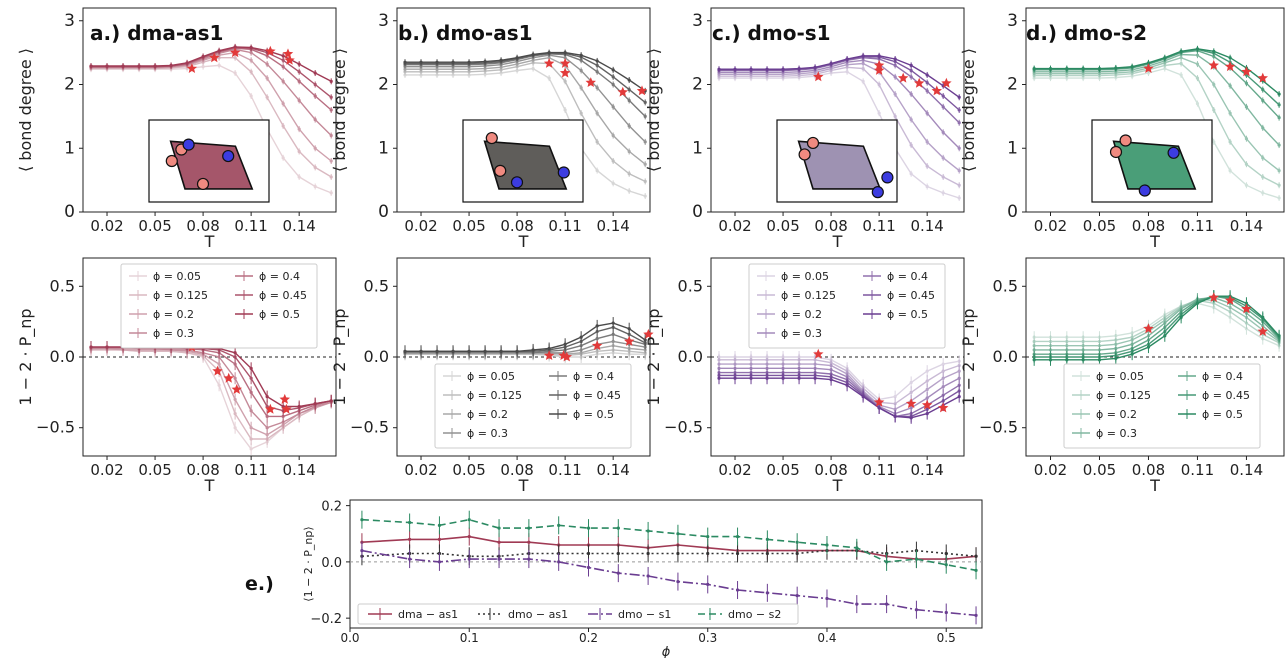 This screenshot has height=658, width=1288. I want to click on x-axis-label: T, so click(523, 485).